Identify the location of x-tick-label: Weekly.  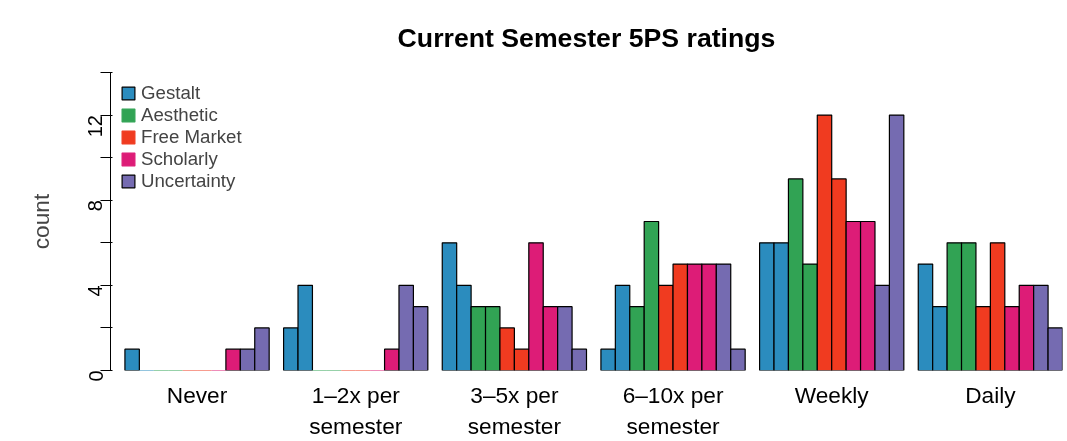
(832, 394).